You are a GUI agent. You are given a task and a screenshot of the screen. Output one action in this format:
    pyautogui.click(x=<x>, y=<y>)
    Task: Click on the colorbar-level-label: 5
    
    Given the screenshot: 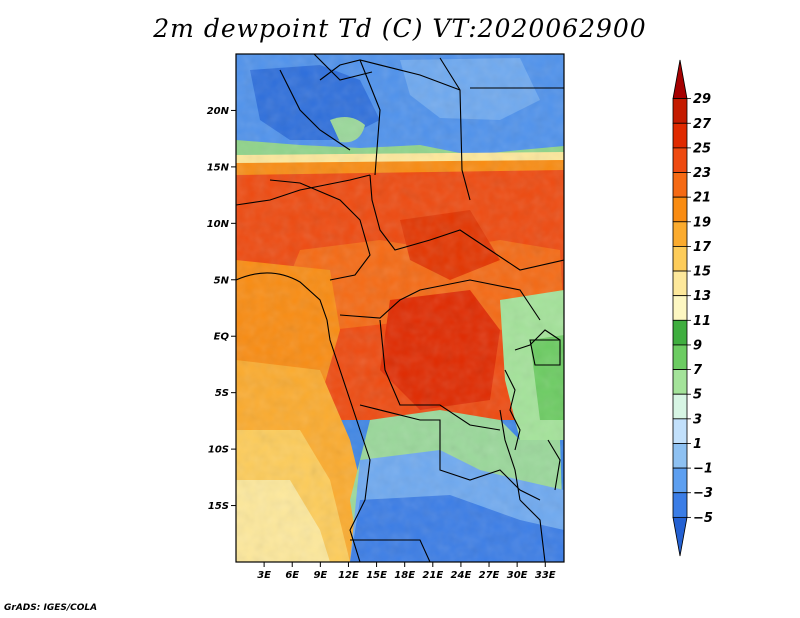 What is the action you would take?
    pyautogui.click(x=697, y=395)
    